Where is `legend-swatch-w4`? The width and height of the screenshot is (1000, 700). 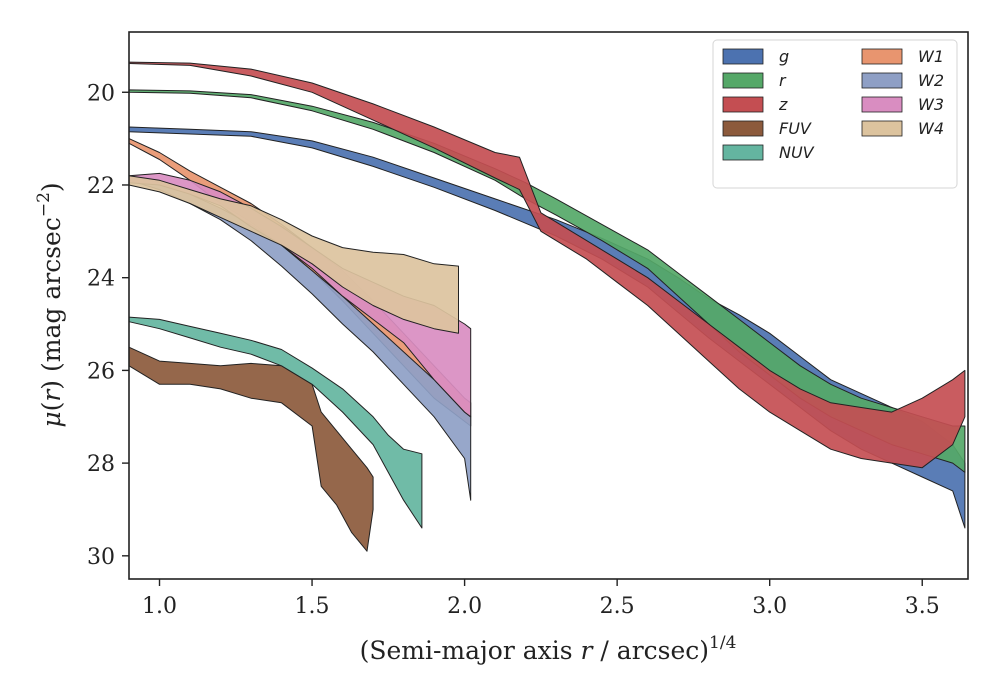
legend-swatch-w4 is located at coordinates (882, 128).